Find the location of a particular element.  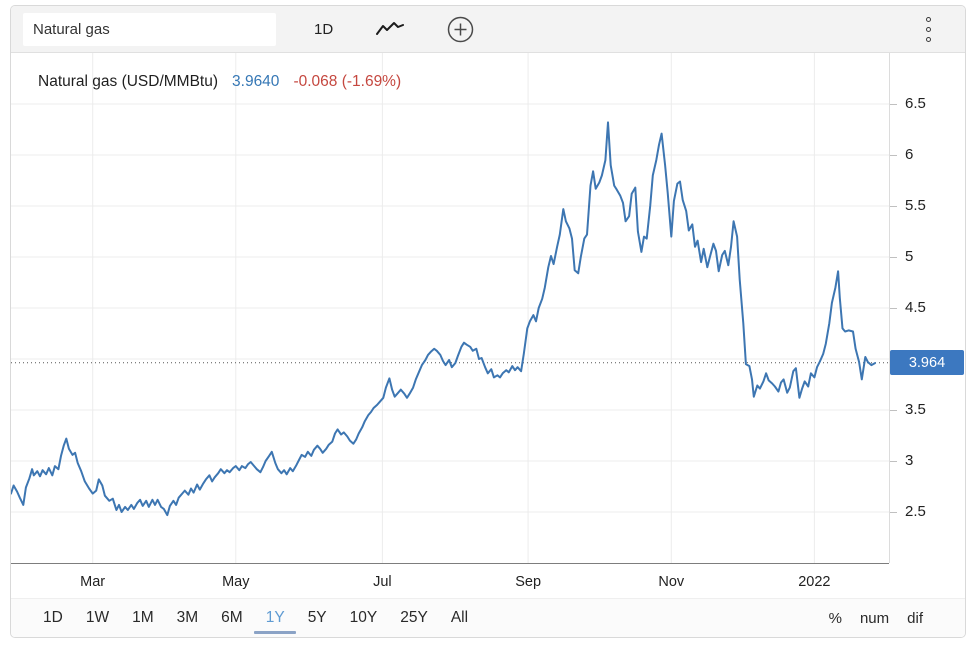

symbol-search-input is located at coordinates (149, 29).